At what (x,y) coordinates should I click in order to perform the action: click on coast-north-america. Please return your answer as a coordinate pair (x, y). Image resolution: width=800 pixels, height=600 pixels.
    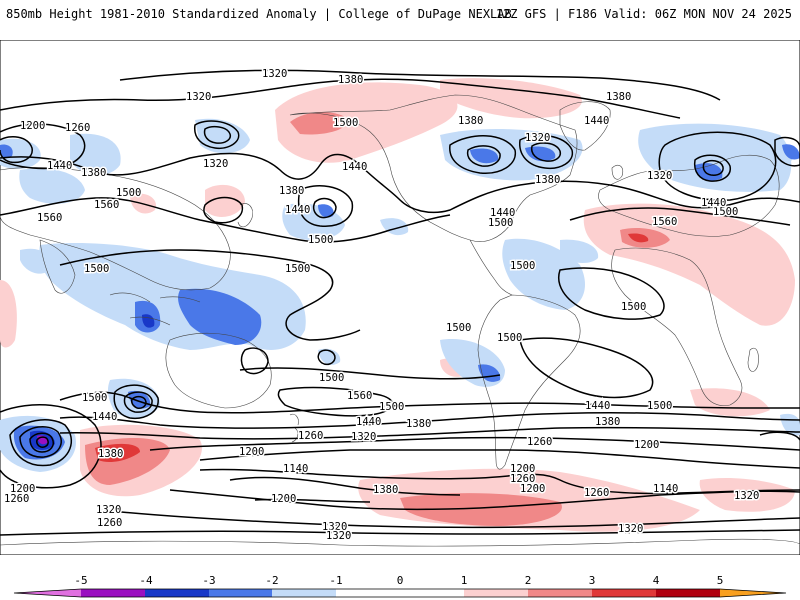
    Looking at the image, I should click on (433, 168).